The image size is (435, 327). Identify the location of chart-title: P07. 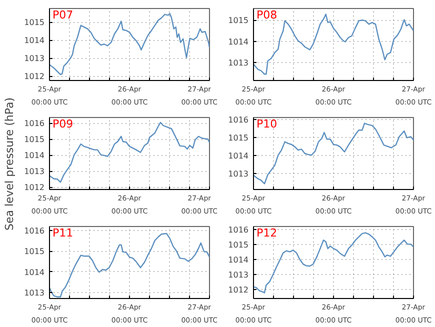
(63, 15).